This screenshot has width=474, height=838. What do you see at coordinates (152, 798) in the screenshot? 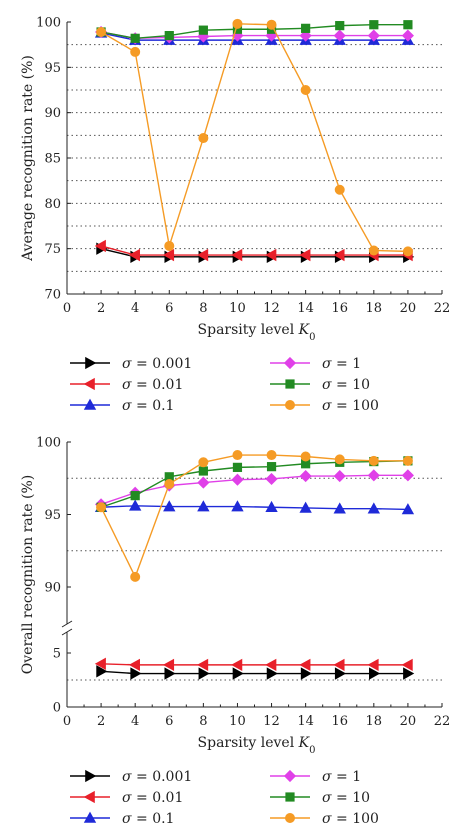
I see `legend-label: σ = 0.01` at bounding box center [152, 798].